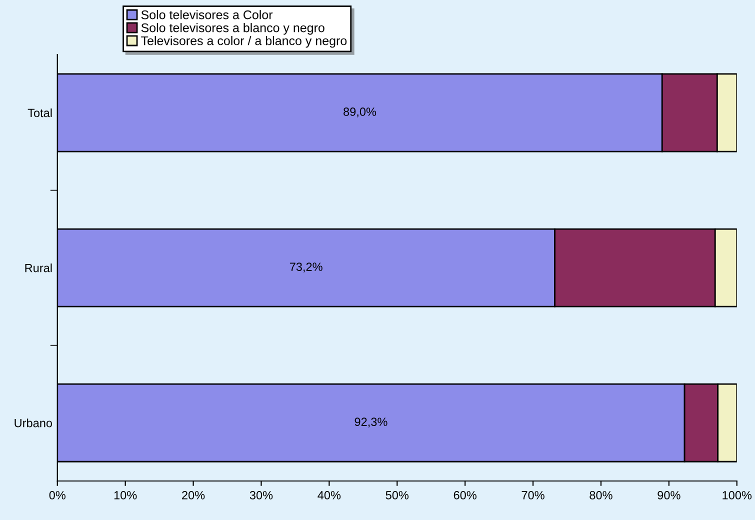 This screenshot has height=520, width=755. Describe the element at coordinates (207, 15) in the screenshot. I see `legend-label: Solo televisores a Color` at that location.